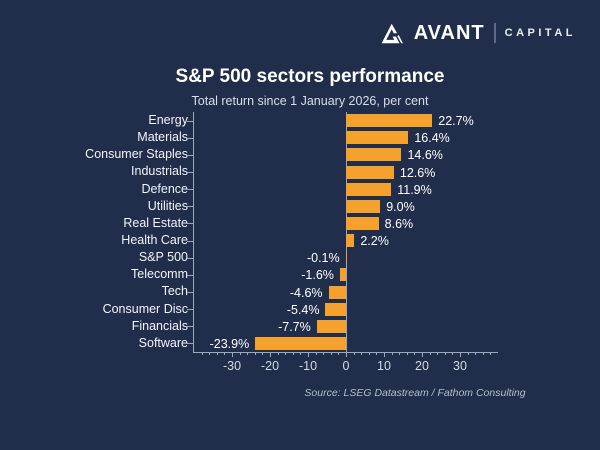 The image size is (600, 450). Describe the element at coordinates (417, 172) in the screenshot. I see `value-label: 12.6%` at that location.